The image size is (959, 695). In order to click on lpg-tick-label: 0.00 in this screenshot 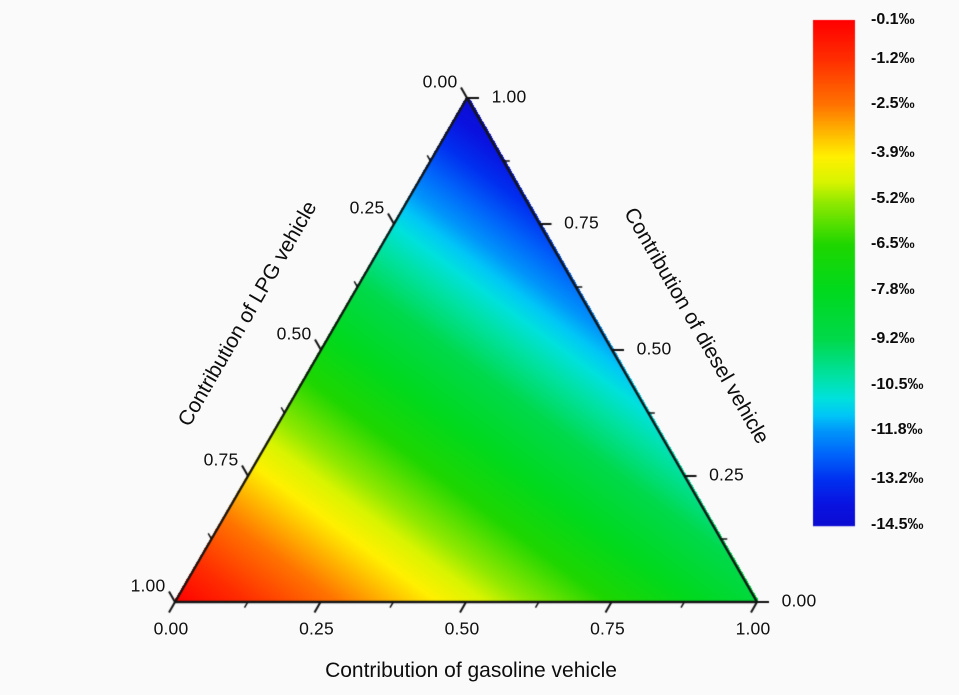, I will do `click(440, 81)`.